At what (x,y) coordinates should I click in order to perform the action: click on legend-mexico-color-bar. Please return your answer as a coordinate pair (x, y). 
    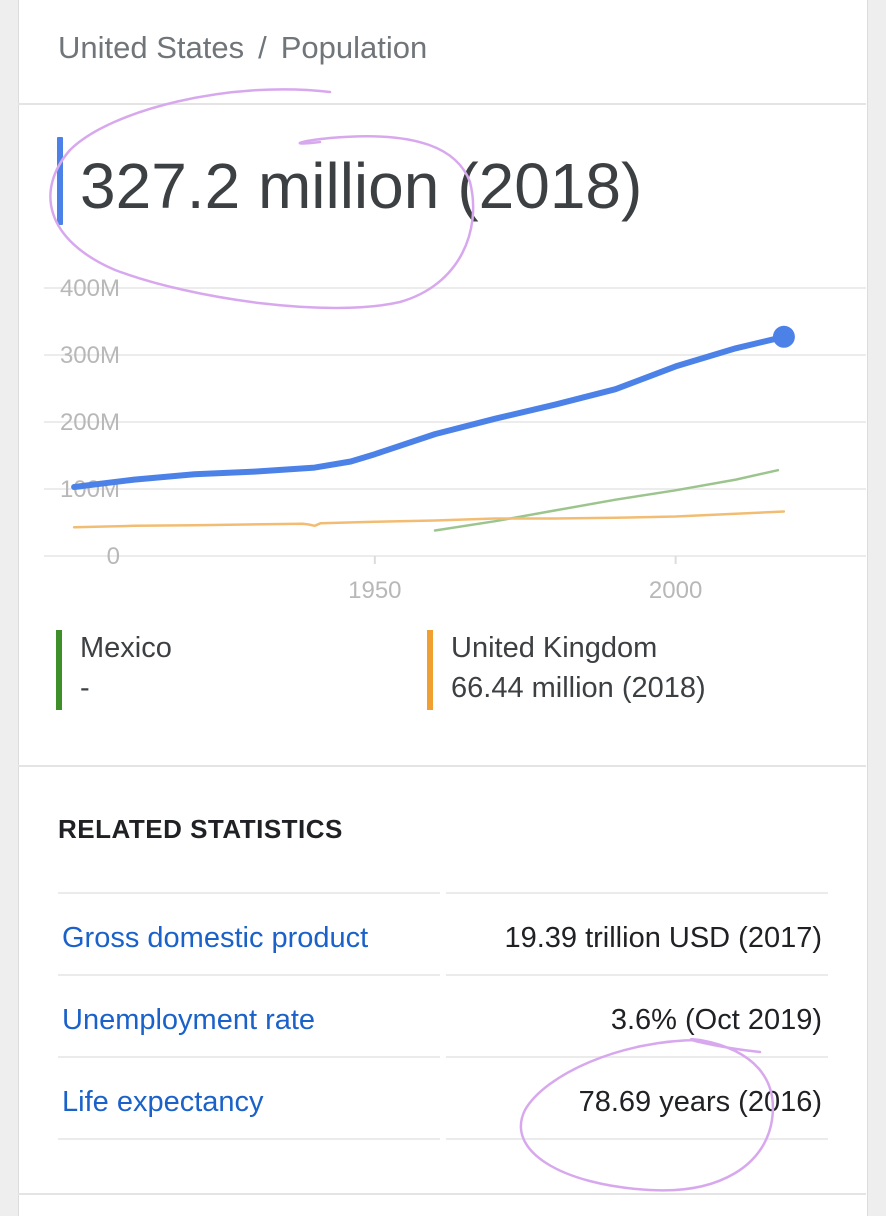
    Looking at the image, I should click on (59, 670).